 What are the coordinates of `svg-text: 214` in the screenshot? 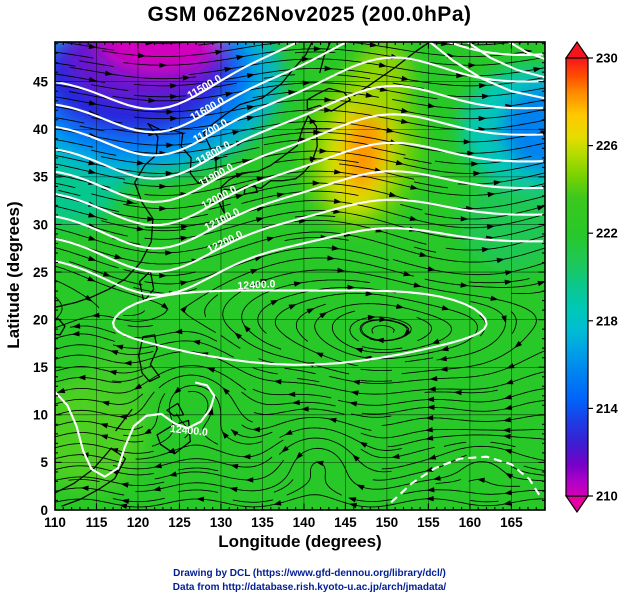 It's located at (607, 408).